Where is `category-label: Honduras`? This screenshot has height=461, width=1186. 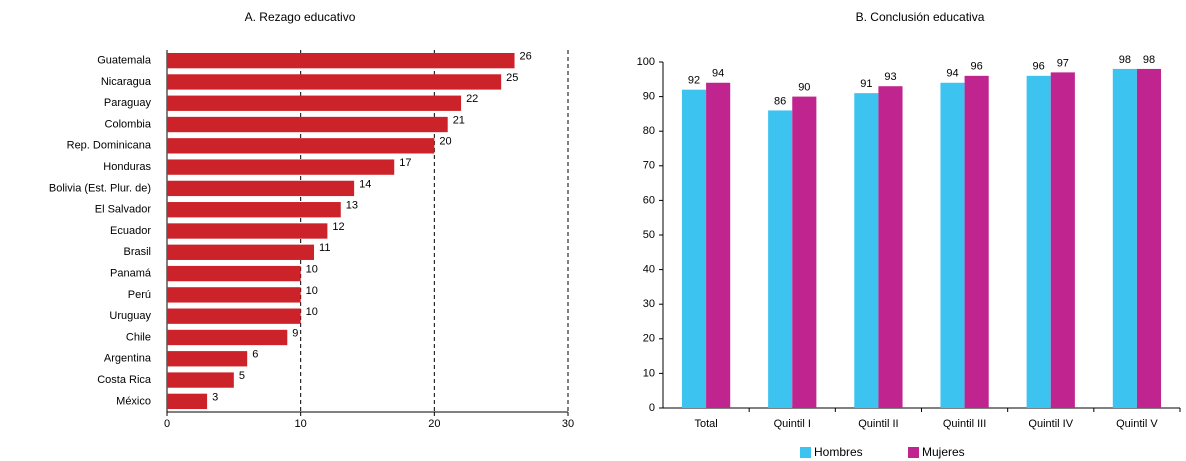 category-label: Honduras is located at coordinates (127, 167).